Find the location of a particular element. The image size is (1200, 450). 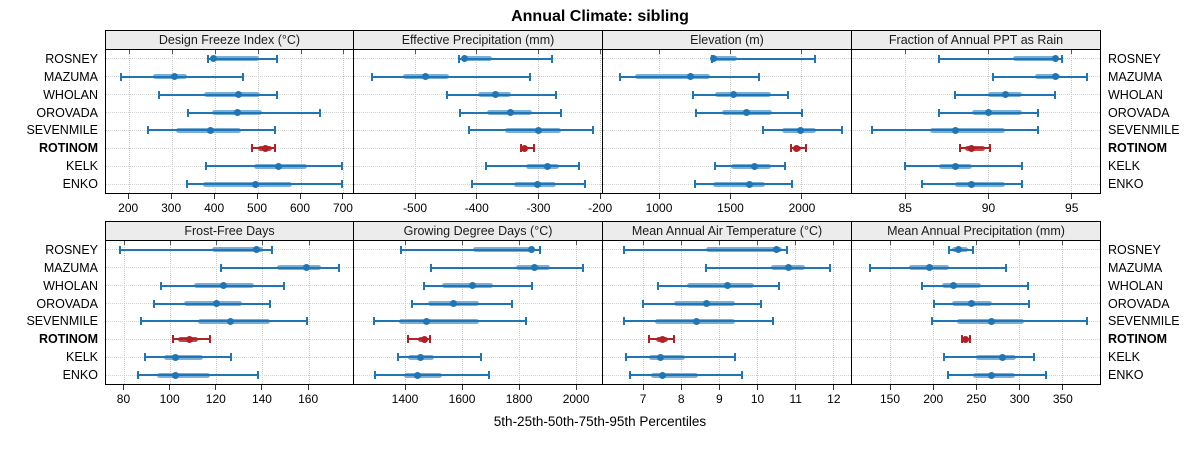

axis-tick-label: -300 is located at coordinates (538, 208).